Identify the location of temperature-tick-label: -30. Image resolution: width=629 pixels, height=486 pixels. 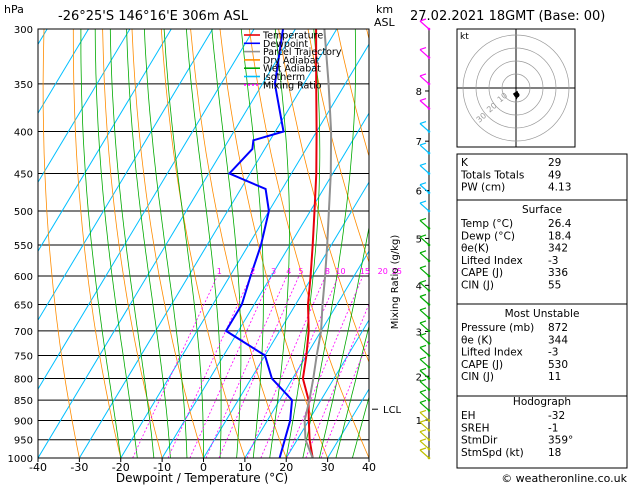
(79, 467).